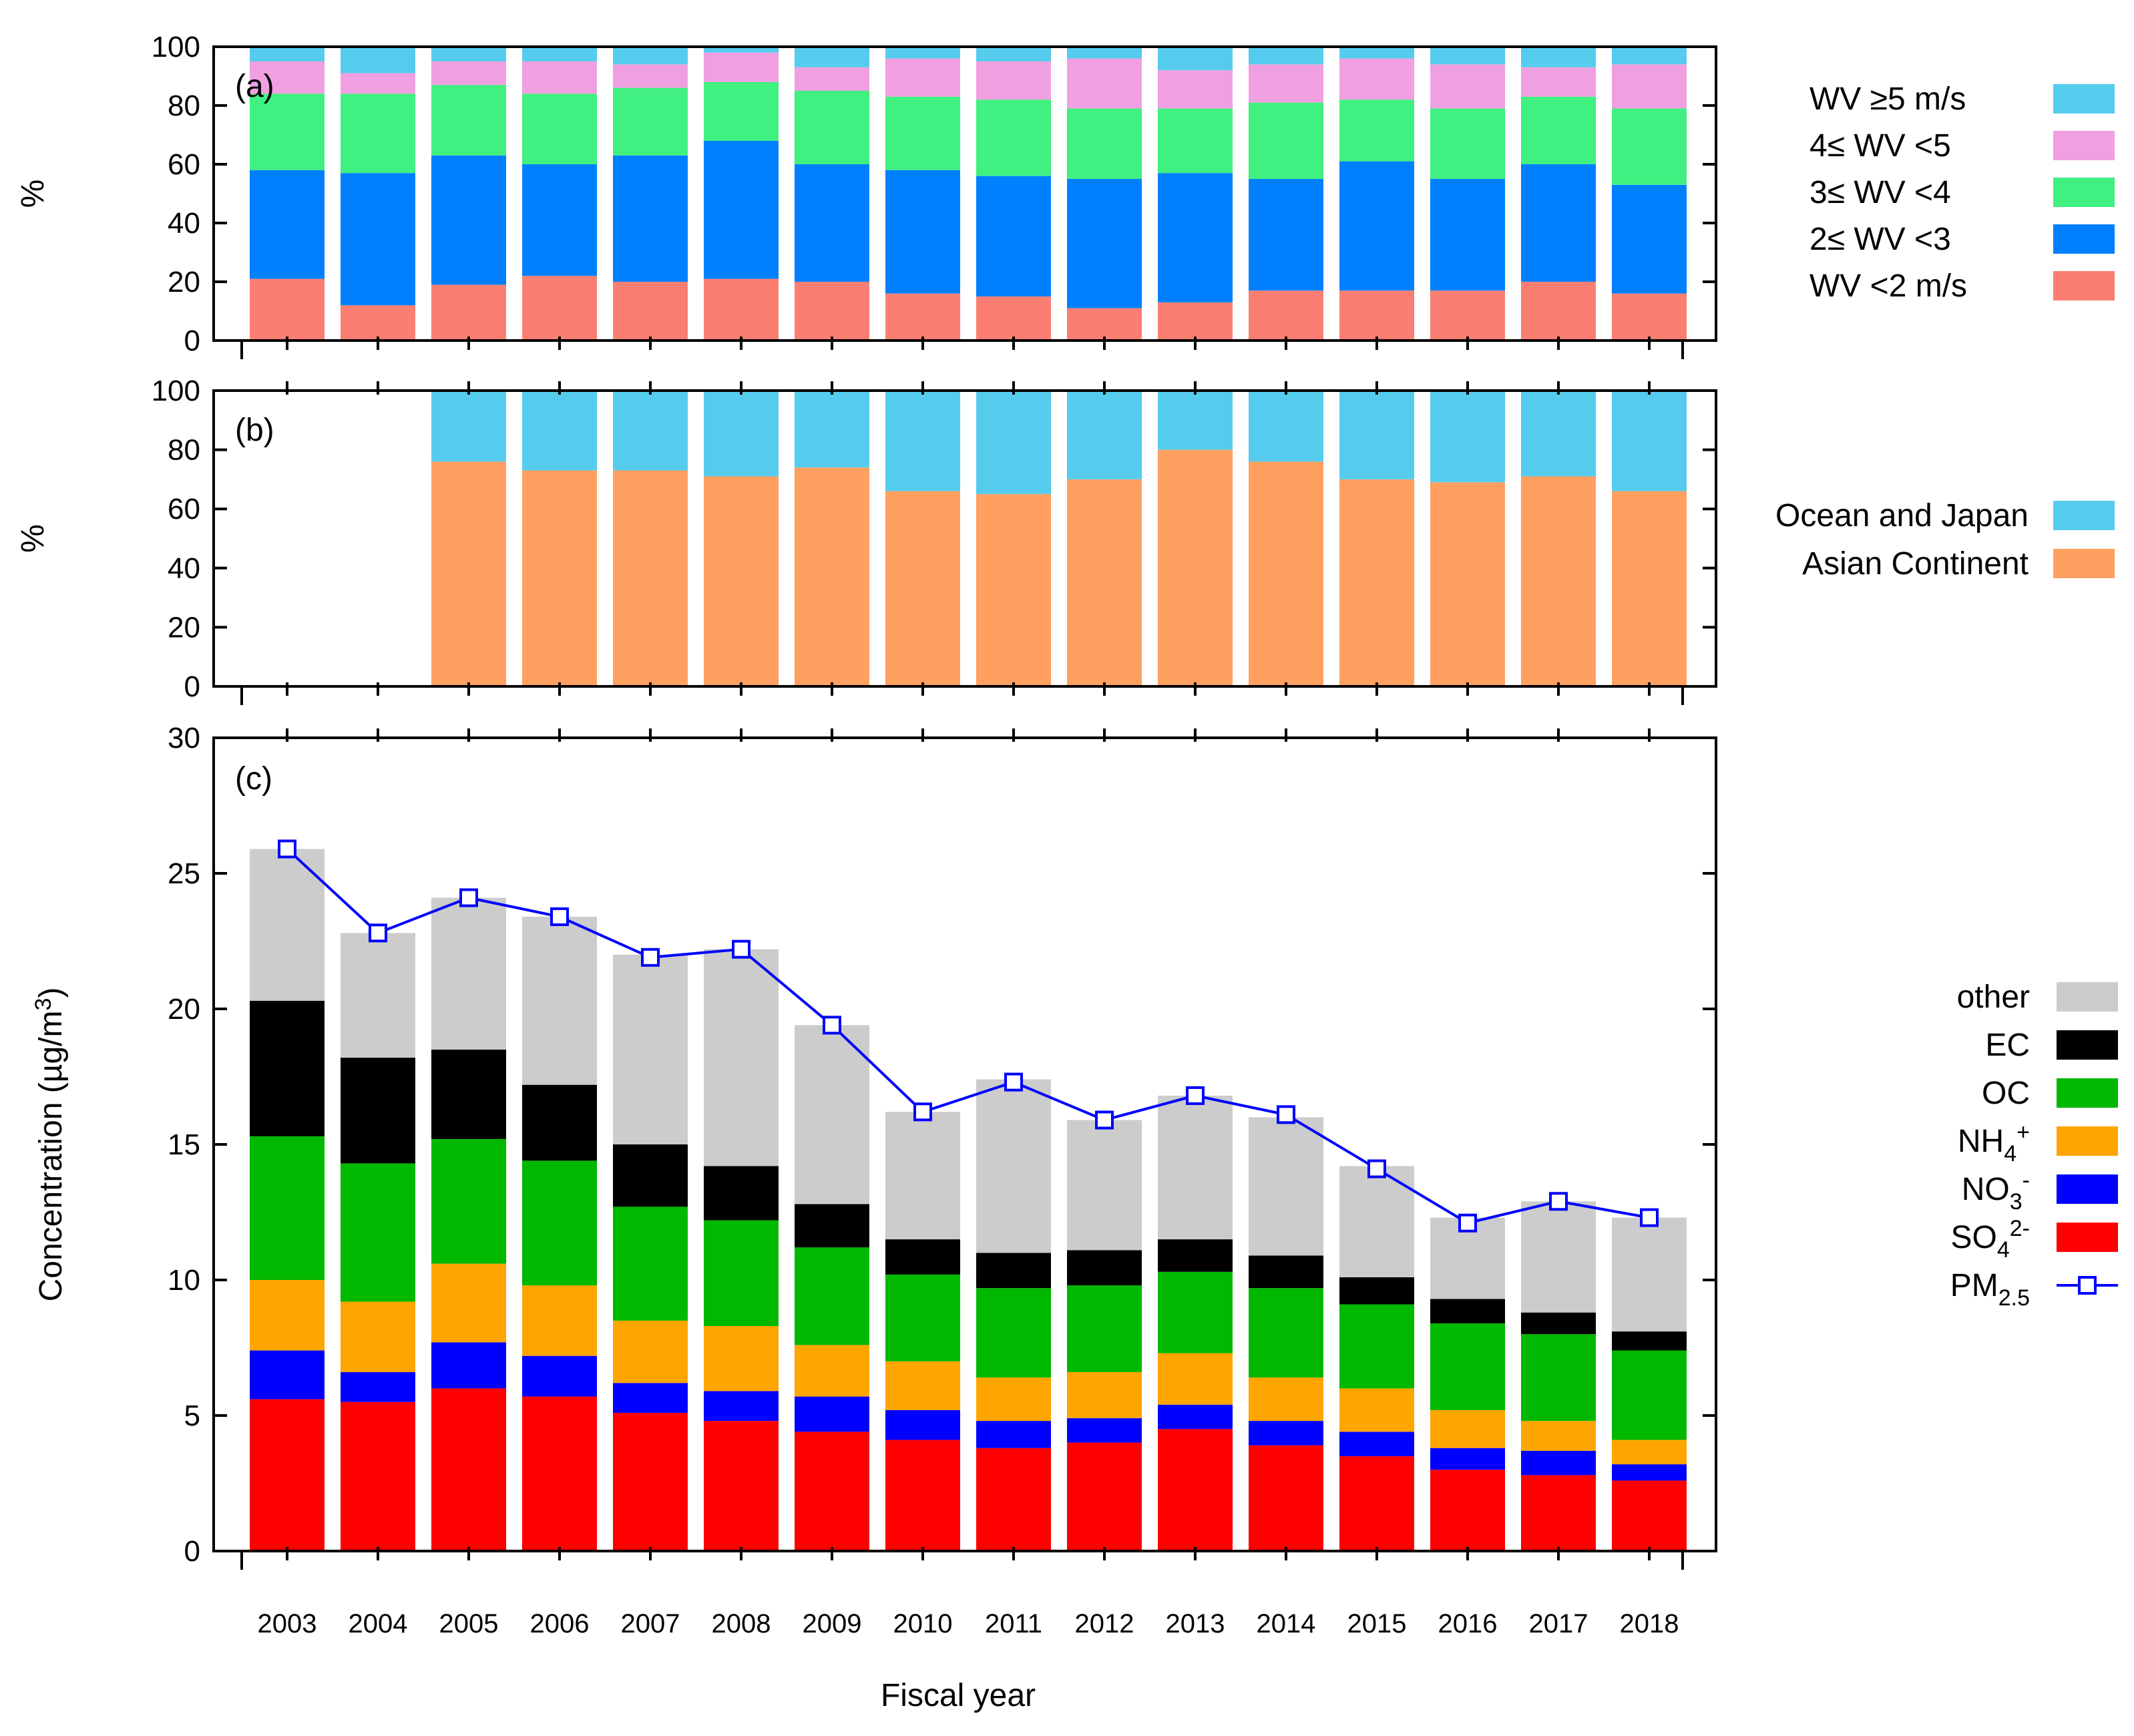 The width and height of the screenshot is (2134, 1736). I want to click on x-tick-label: 2018, so click(1650, 1624).